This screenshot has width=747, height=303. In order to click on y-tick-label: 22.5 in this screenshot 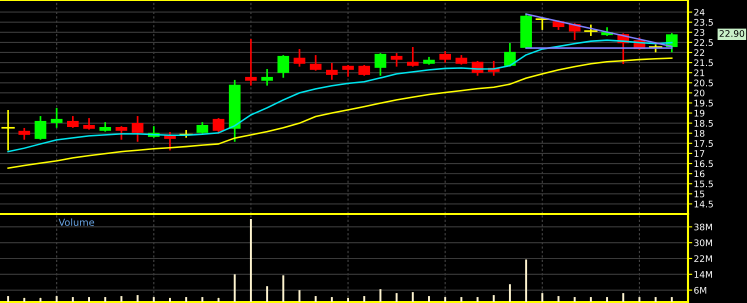, I will do `click(703, 42)`.